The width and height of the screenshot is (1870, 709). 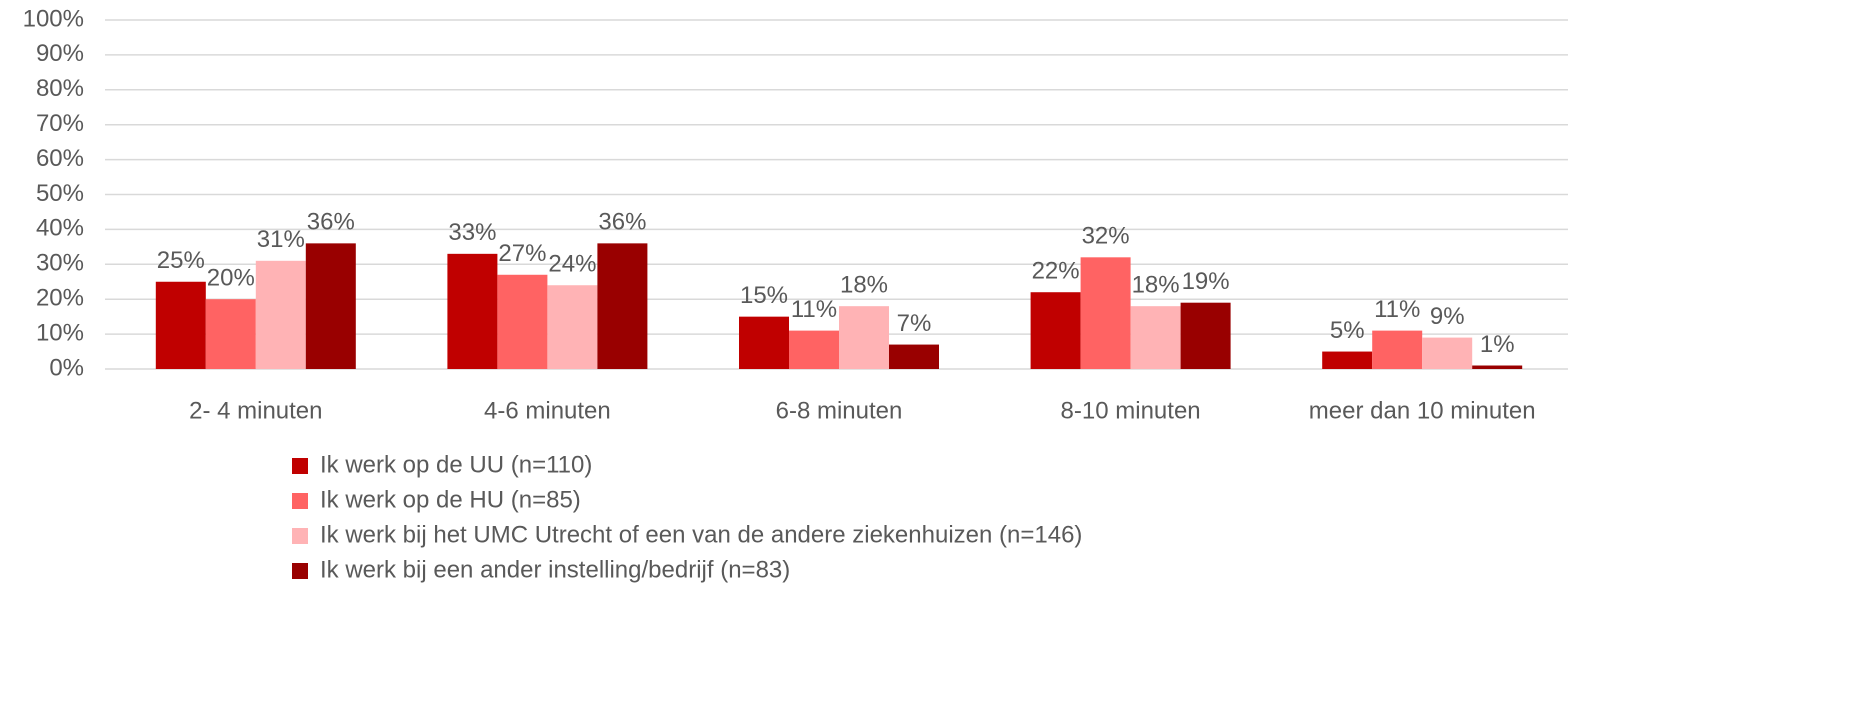 I want to click on data-label: 20%, so click(x=231, y=278).